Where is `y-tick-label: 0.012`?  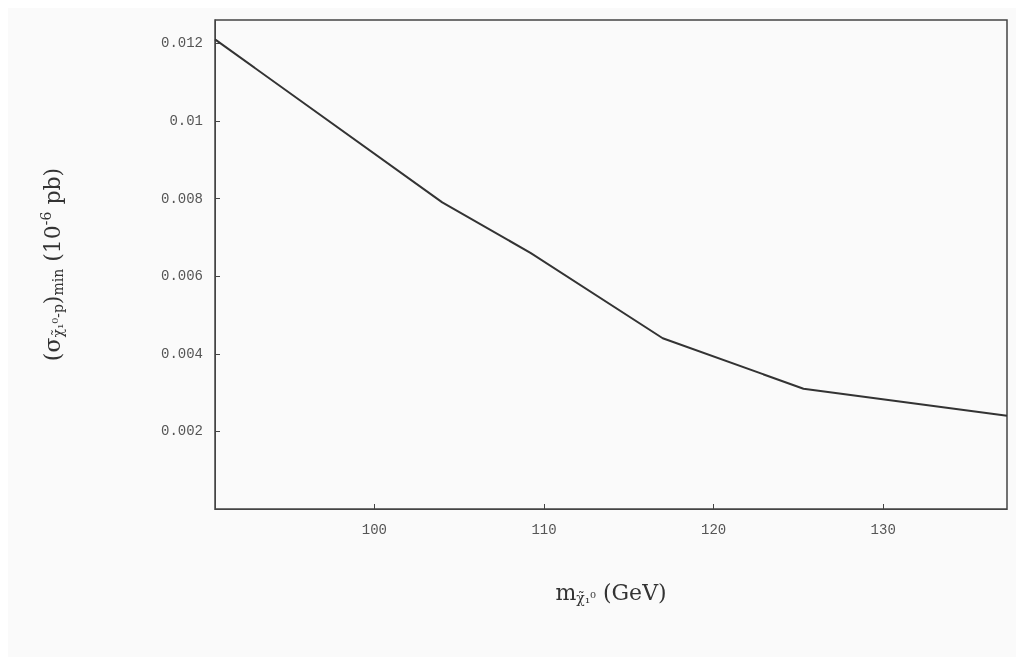
y-tick-label: 0.012 is located at coordinates (181, 43).